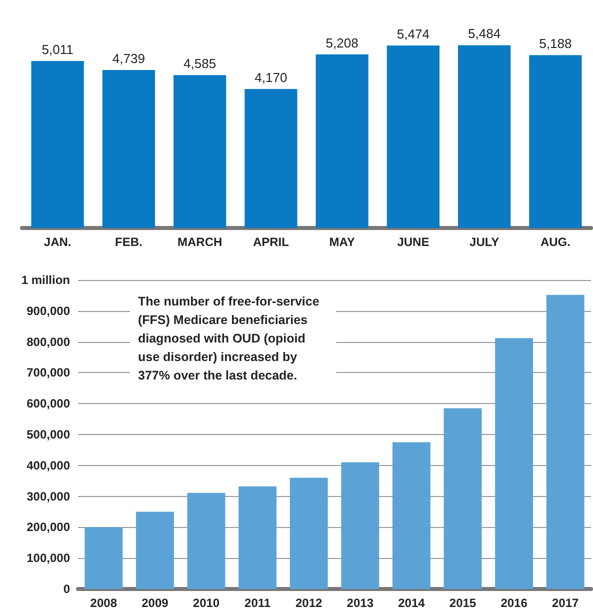 The image size is (593, 611). I want to click on y-tick-label: 800,000, so click(48, 341).